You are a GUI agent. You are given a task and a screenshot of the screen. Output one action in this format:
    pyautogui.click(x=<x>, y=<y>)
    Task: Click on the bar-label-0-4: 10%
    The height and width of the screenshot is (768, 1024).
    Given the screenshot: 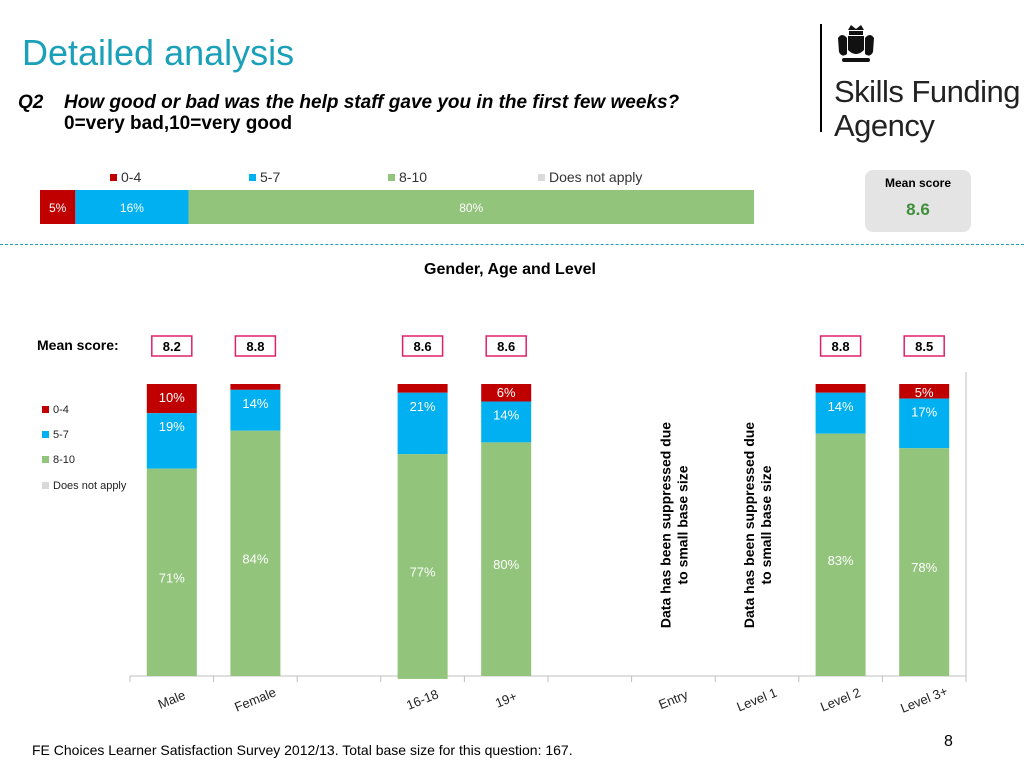 What is the action you would take?
    pyautogui.click(x=172, y=397)
    